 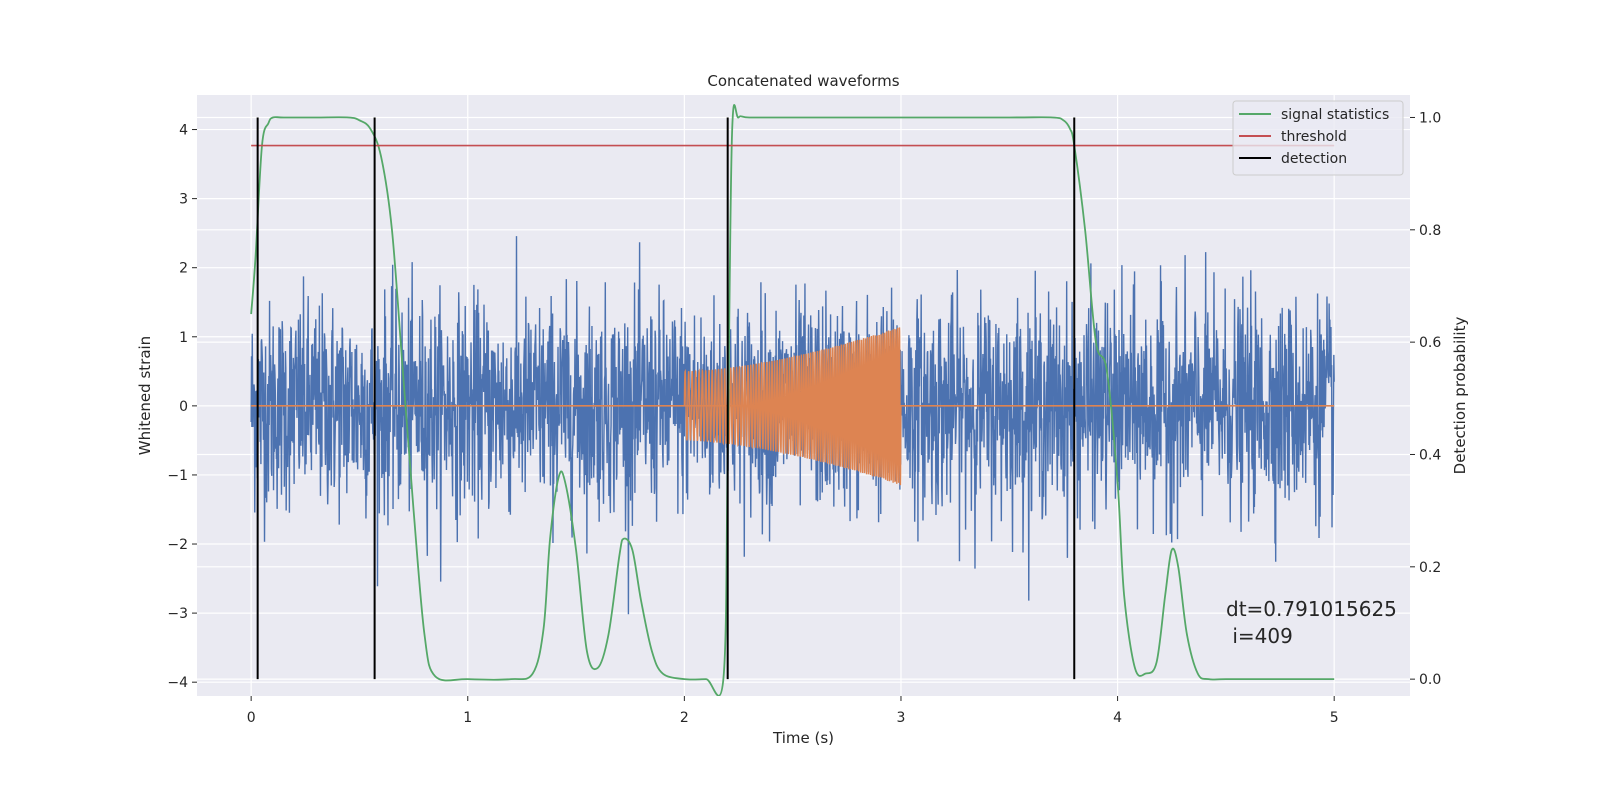 I want to click on y-tick-label: −3, so click(x=177, y=614).